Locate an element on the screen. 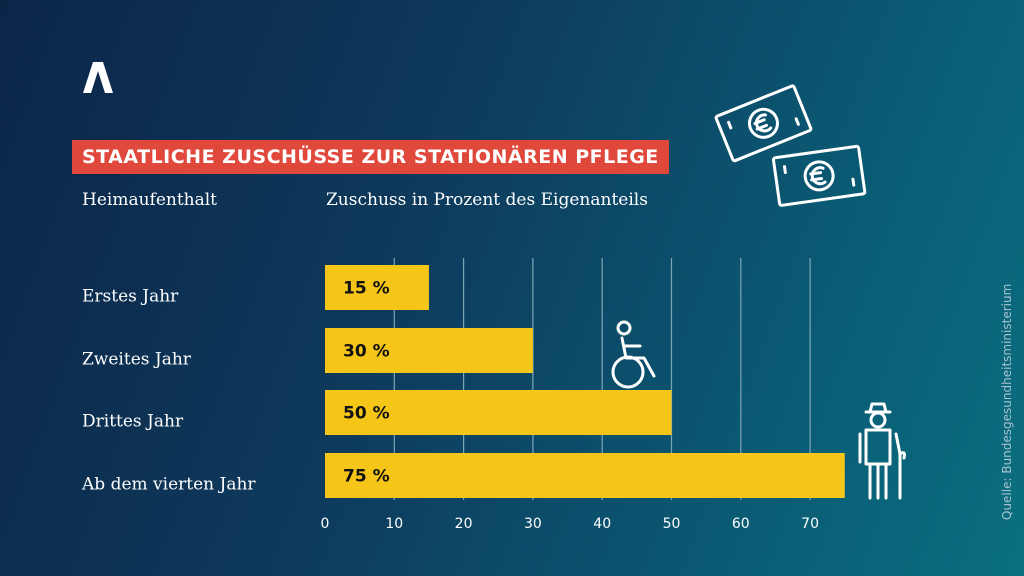  elderly-person-icon is located at coordinates (882, 451).